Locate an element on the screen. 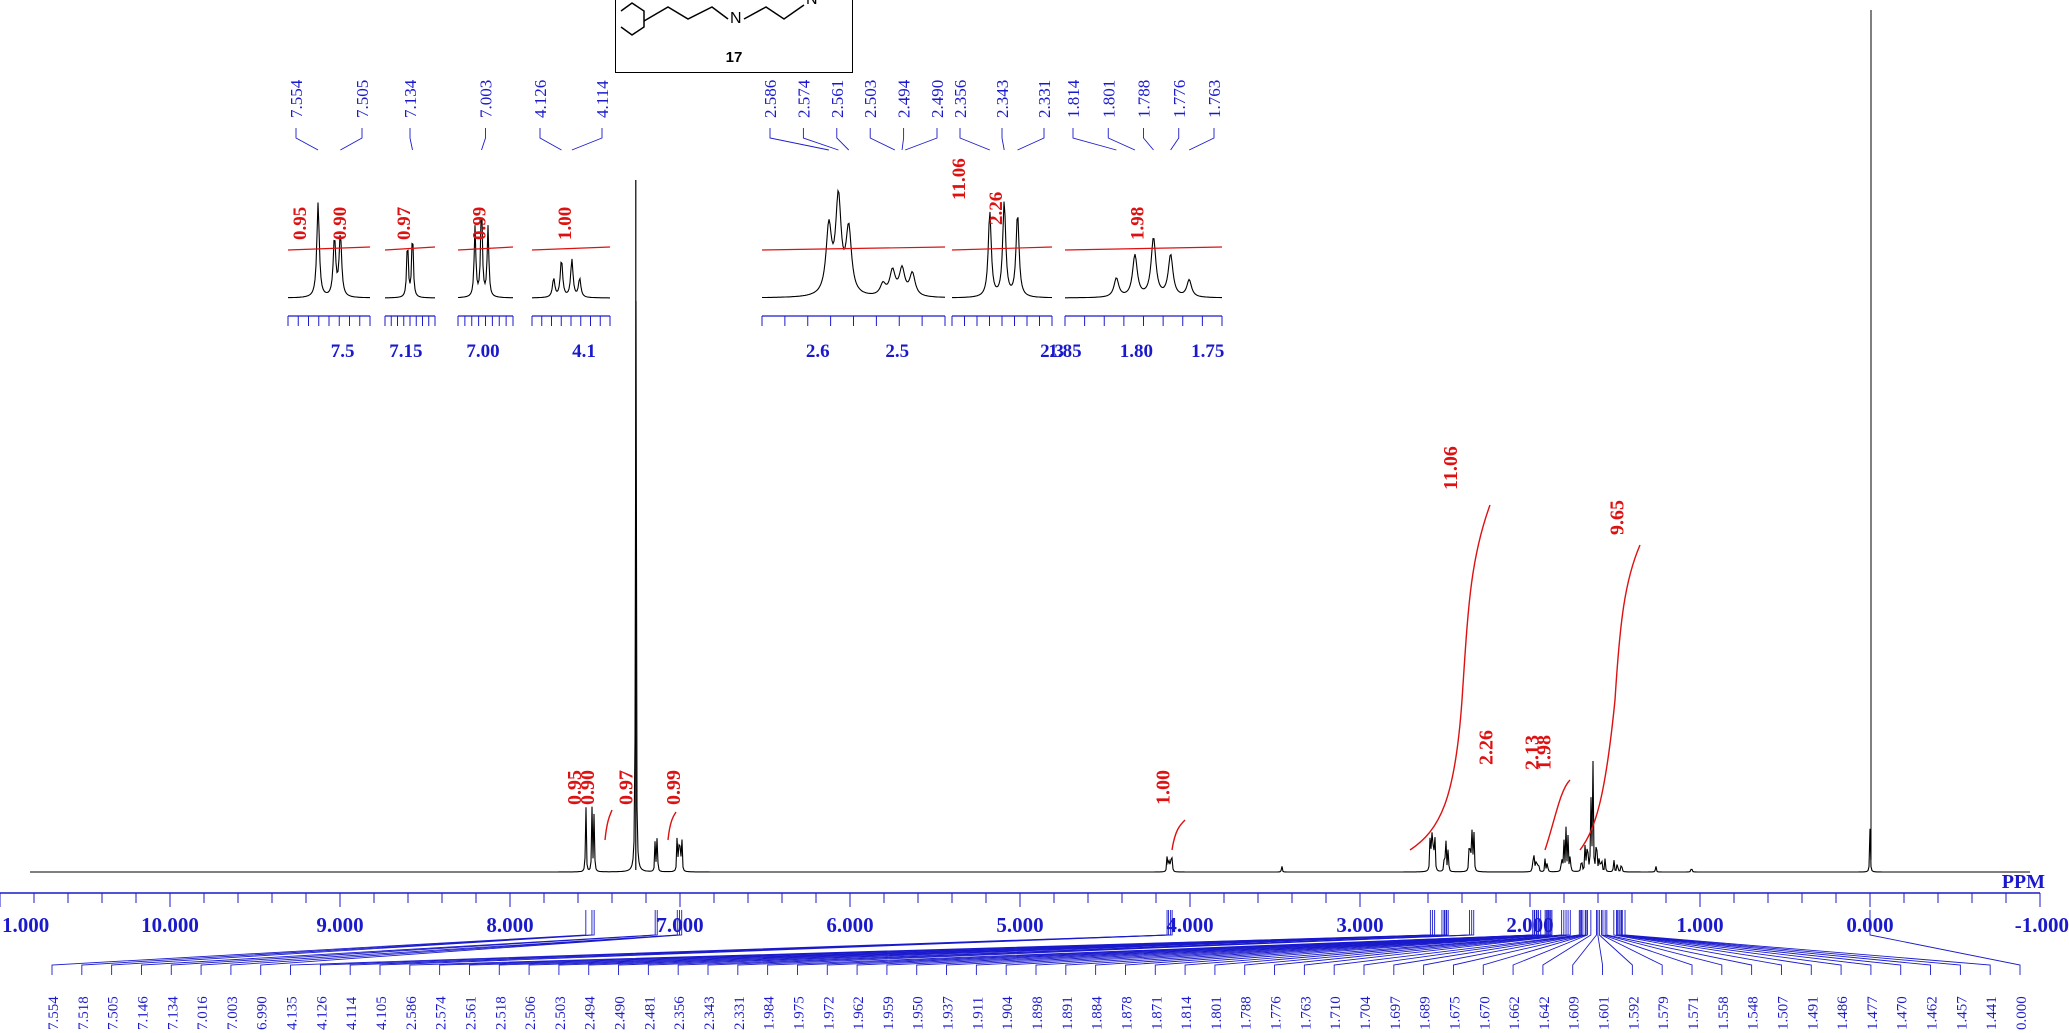 This screenshot has height=1033, width=2069. peak-label: 1.972 is located at coordinates (829, 1013).